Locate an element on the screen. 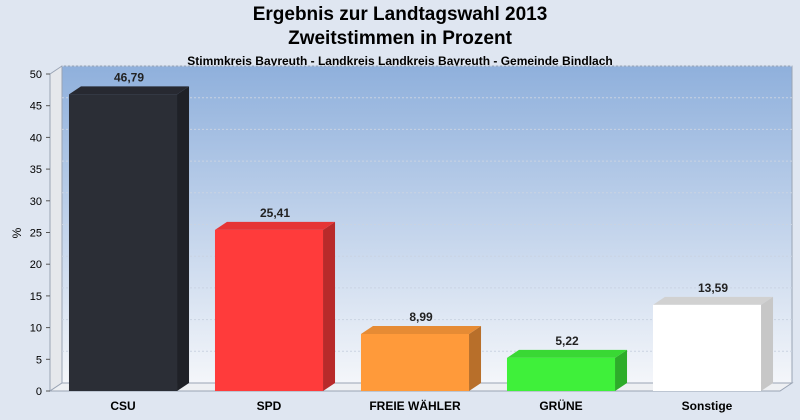  y-tick-label: 35 is located at coordinates (36, 170).